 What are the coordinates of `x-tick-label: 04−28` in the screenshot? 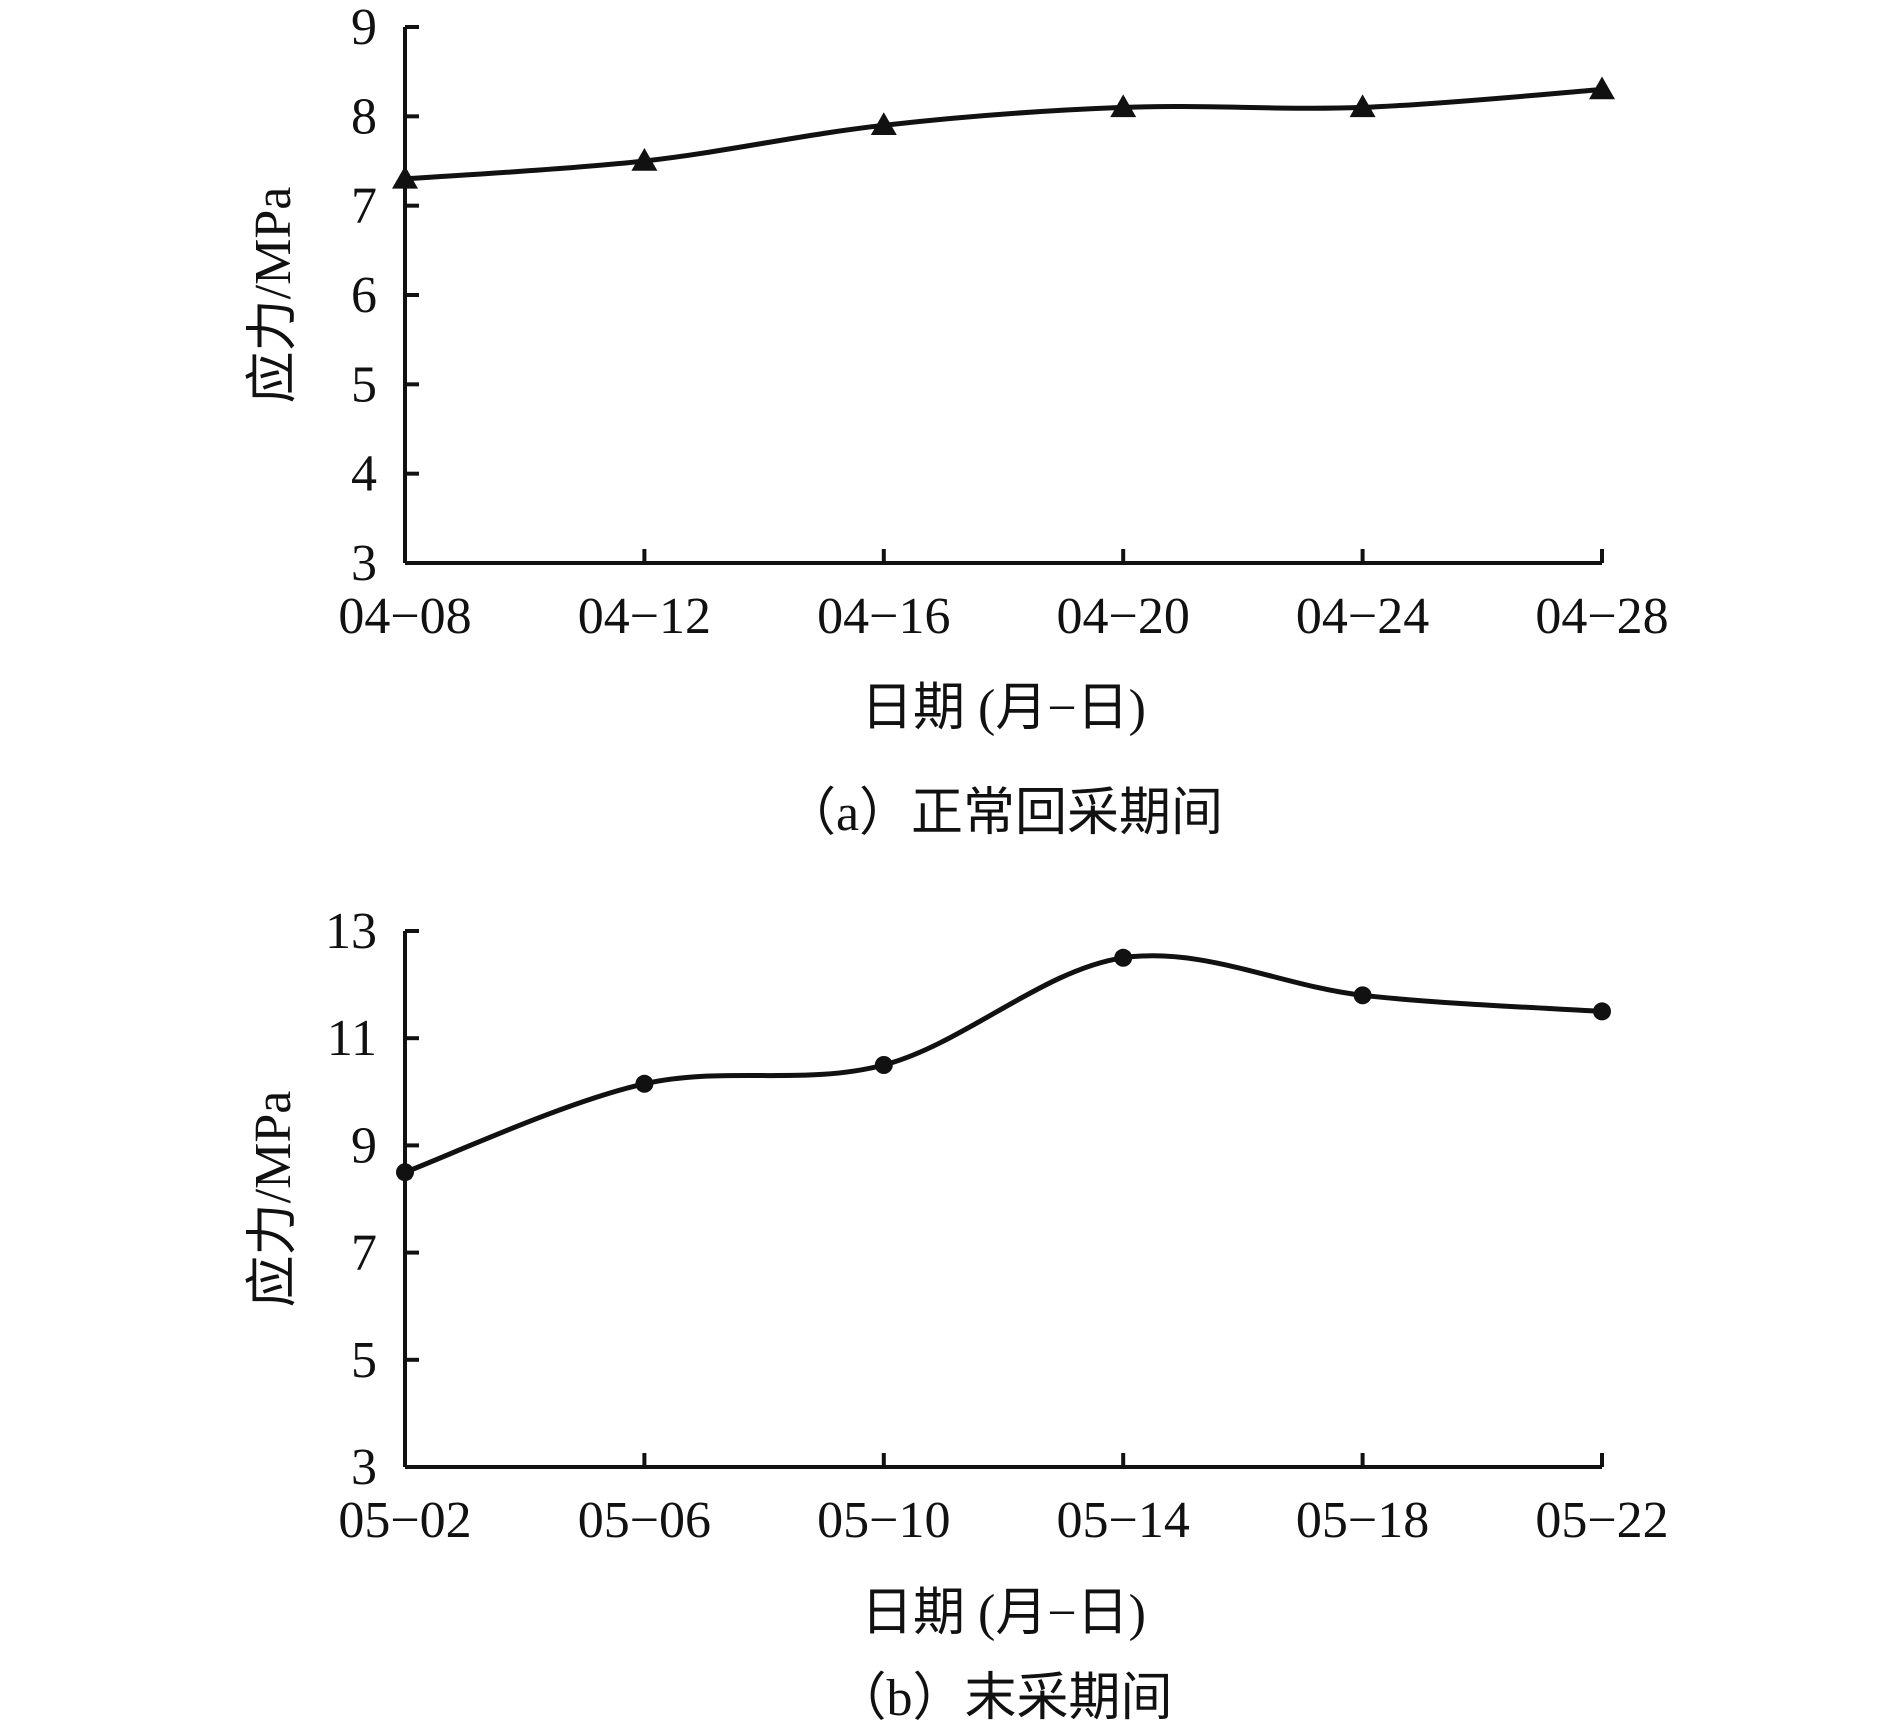 It's located at (1601, 616).